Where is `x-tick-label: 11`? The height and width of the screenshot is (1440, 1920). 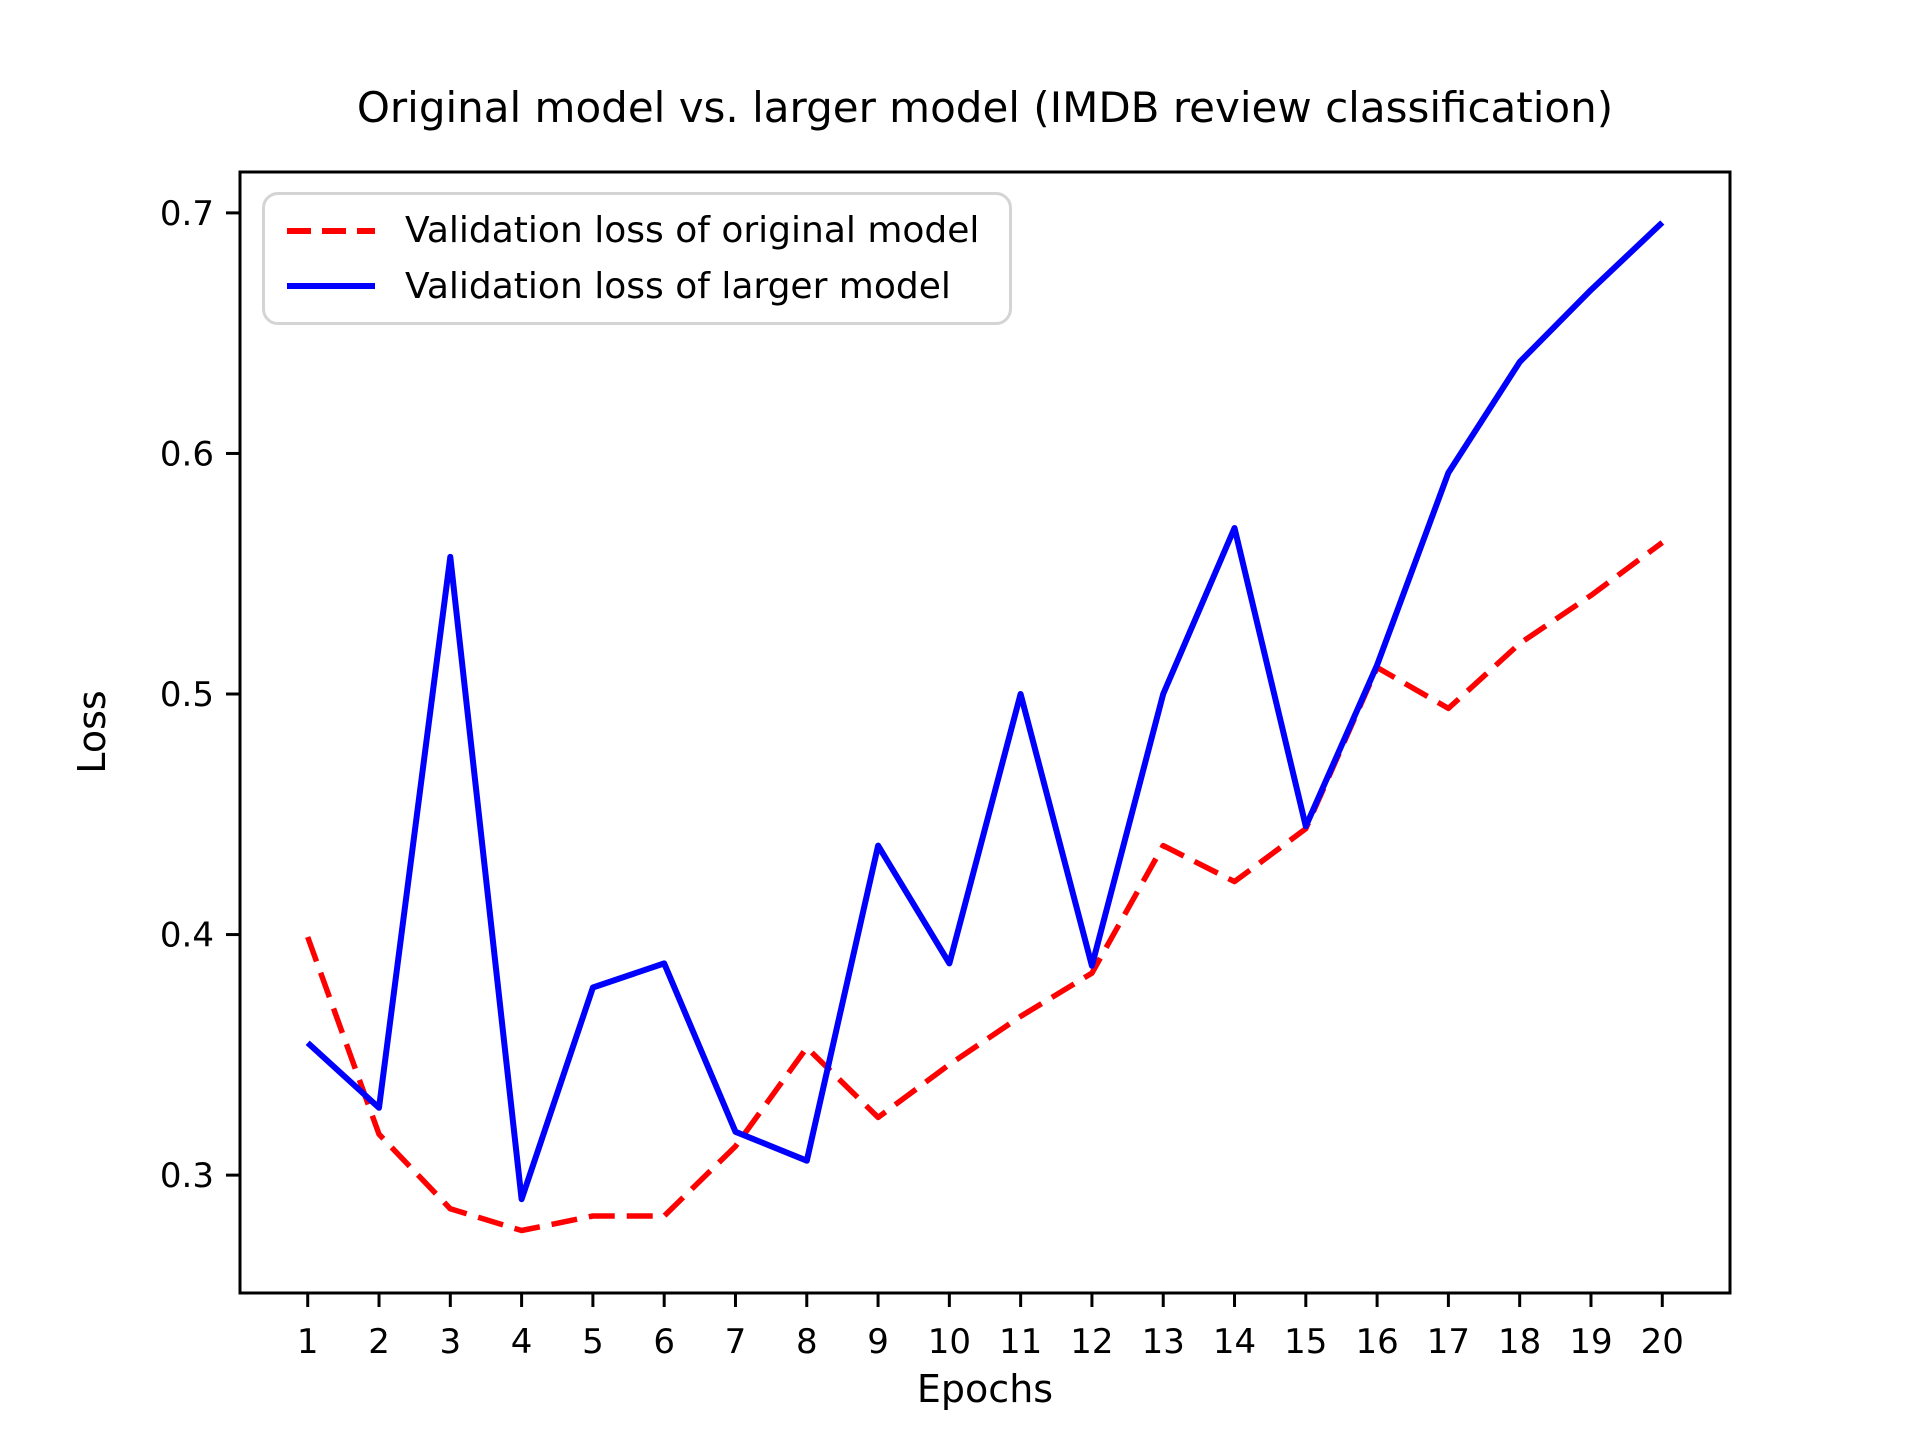 x-tick-label: 11 is located at coordinates (1020, 1342).